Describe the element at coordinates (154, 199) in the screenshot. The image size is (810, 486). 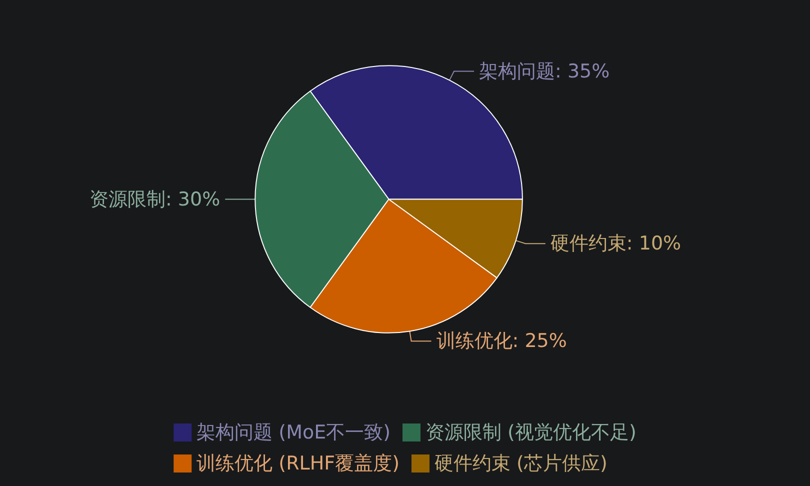
I see `data-label: 资源限制: 30%` at that location.